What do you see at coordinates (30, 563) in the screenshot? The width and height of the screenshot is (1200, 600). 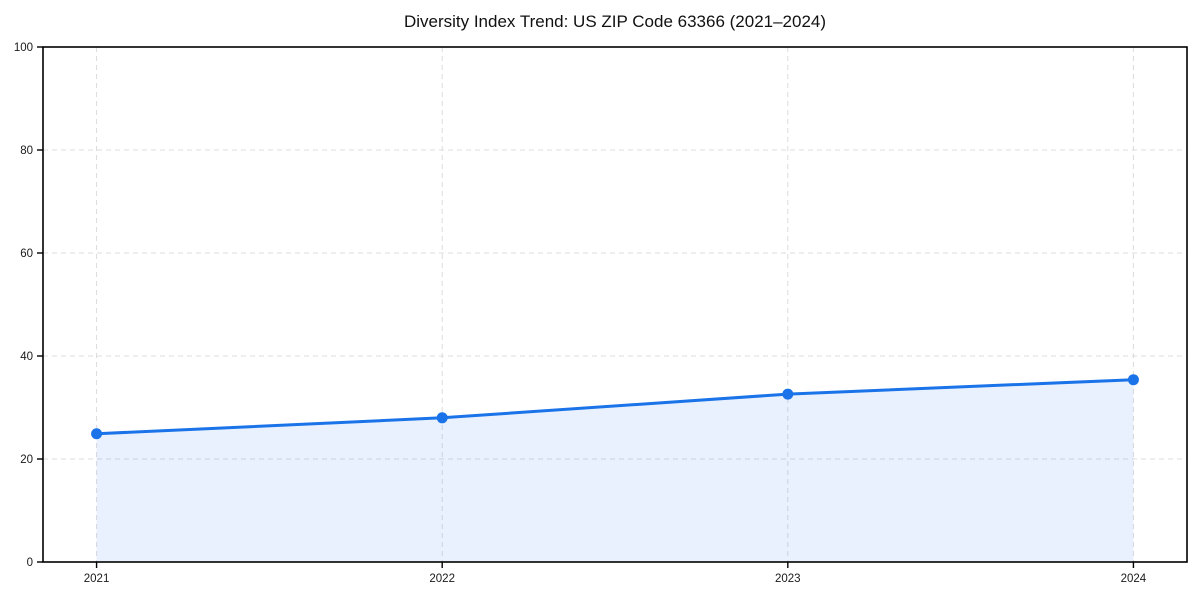 I see `y-tick-label: 0` at bounding box center [30, 563].